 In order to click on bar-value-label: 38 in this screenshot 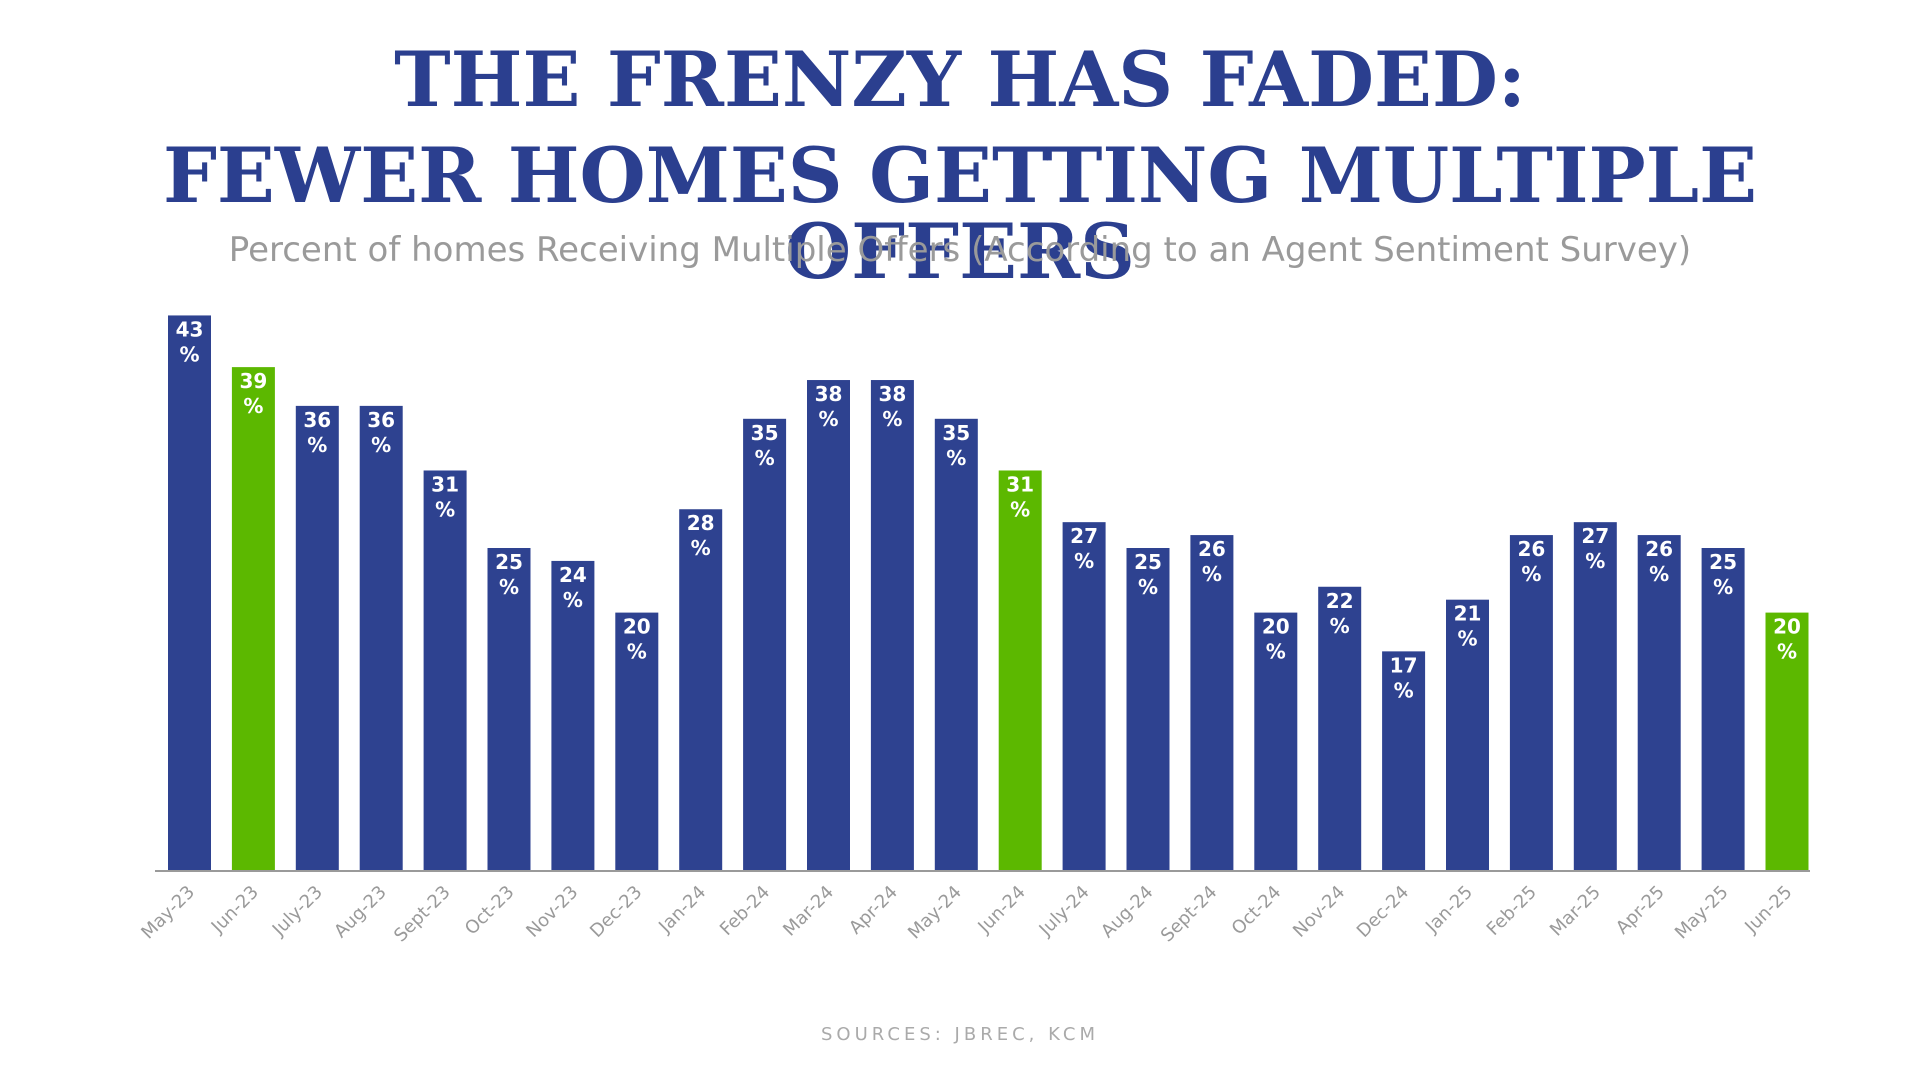, I will do `click(892, 394)`.